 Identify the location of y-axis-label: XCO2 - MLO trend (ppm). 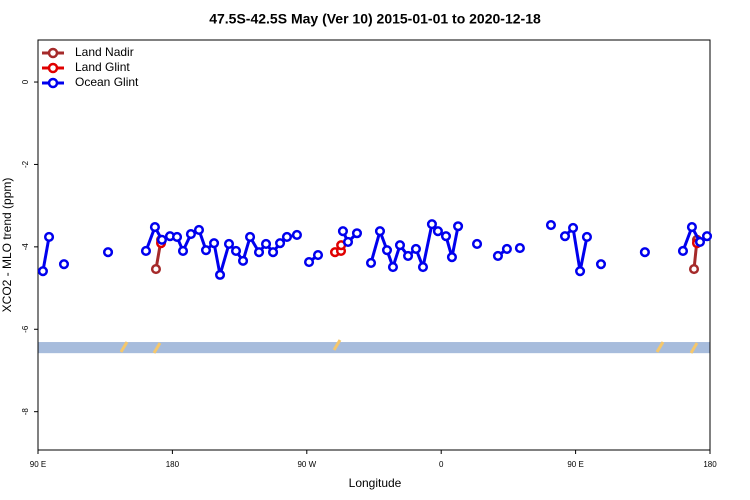
(7, 245).